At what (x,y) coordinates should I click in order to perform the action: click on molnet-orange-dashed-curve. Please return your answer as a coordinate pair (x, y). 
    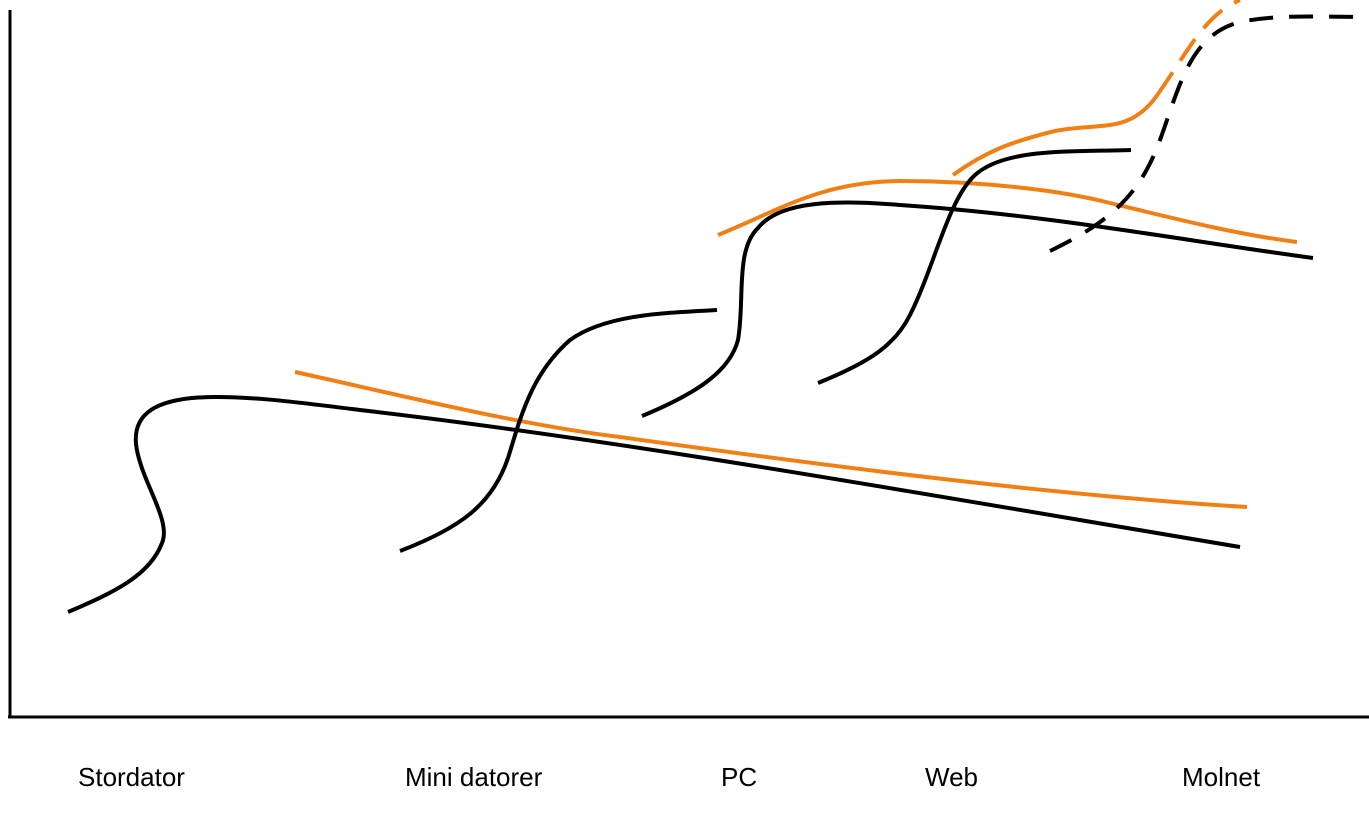
    Looking at the image, I should click on (1198, 48).